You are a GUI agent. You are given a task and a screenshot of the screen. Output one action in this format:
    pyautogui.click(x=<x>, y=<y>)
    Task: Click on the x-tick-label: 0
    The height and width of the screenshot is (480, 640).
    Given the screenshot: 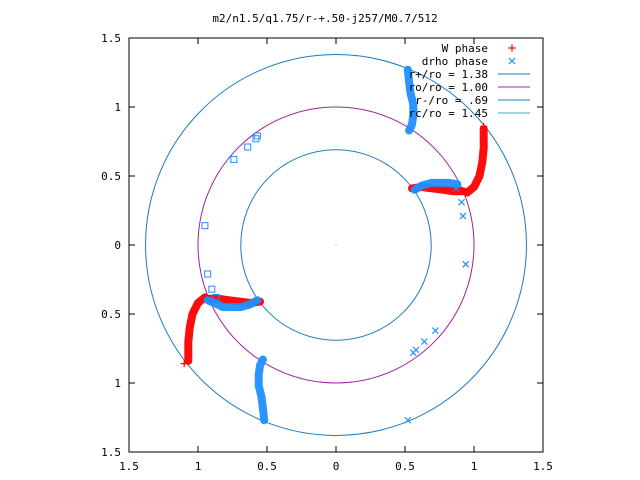 What is the action you would take?
    pyautogui.click(x=336, y=466)
    